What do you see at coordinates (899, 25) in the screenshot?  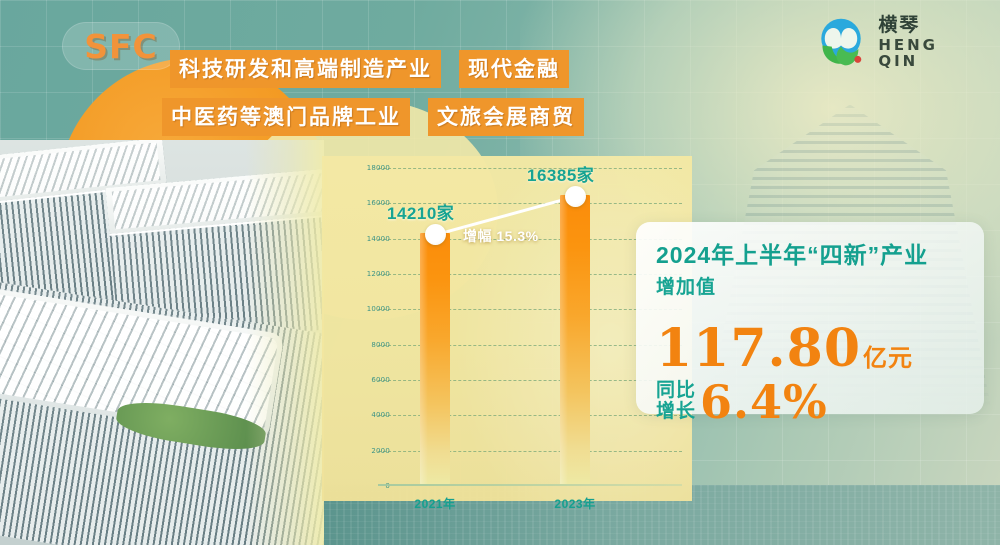 I see `hengqin-logo-chinese: 横琴` at bounding box center [899, 25].